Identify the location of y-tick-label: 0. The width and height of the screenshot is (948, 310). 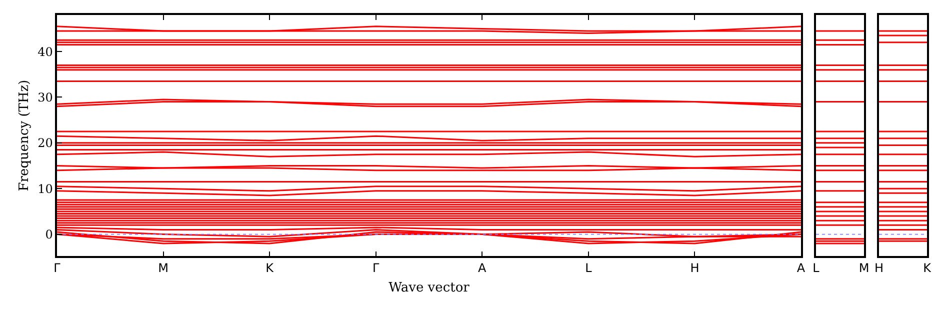
(49, 235).